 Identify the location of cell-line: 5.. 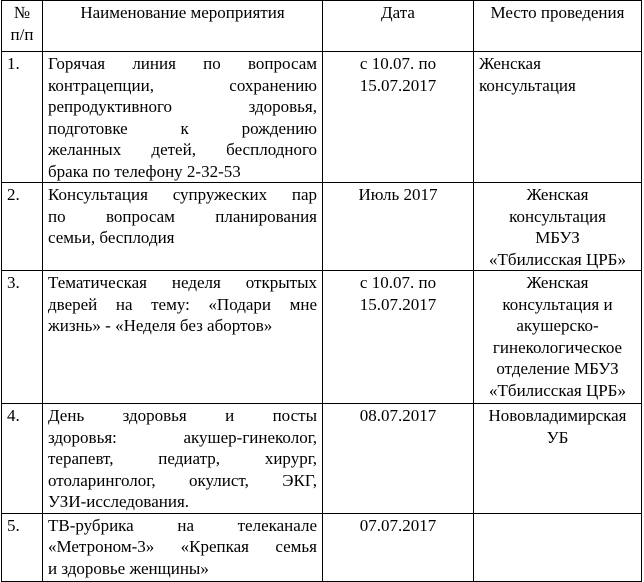
(13, 525).